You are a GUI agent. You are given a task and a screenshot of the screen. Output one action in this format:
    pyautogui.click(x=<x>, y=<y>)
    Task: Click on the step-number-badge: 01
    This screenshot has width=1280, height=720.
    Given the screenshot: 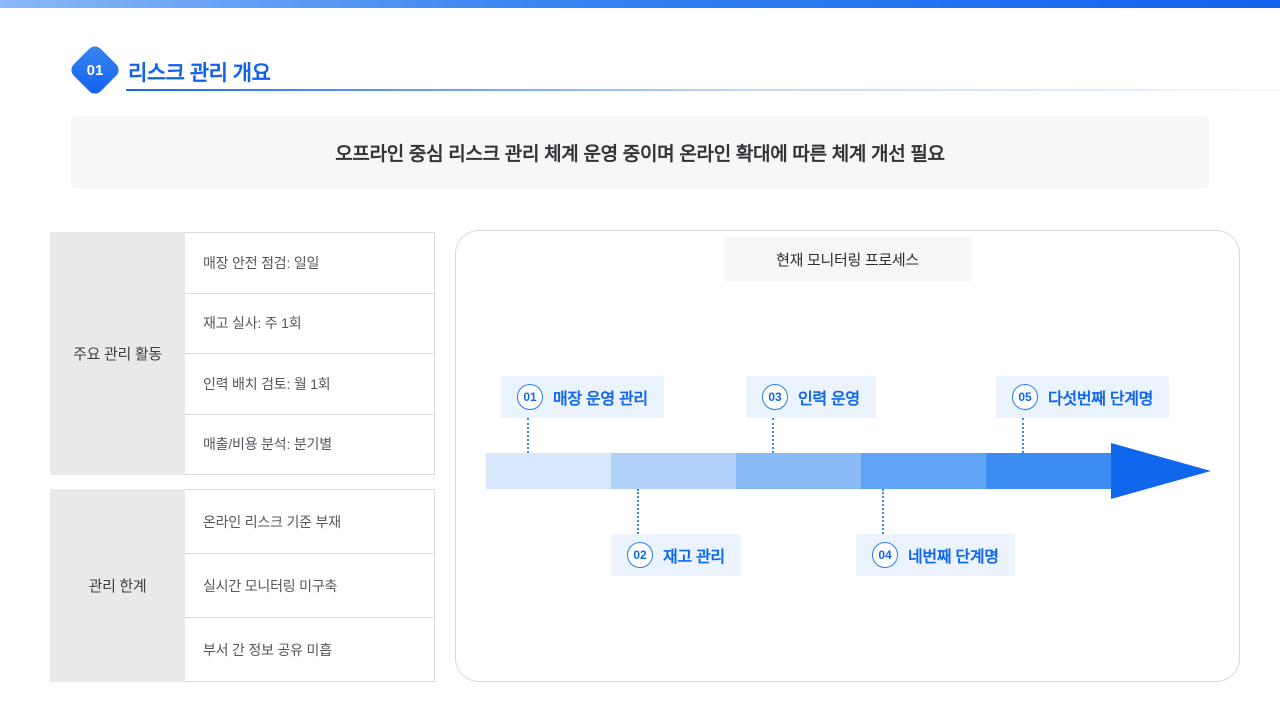 What is the action you would take?
    pyautogui.click(x=530, y=397)
    